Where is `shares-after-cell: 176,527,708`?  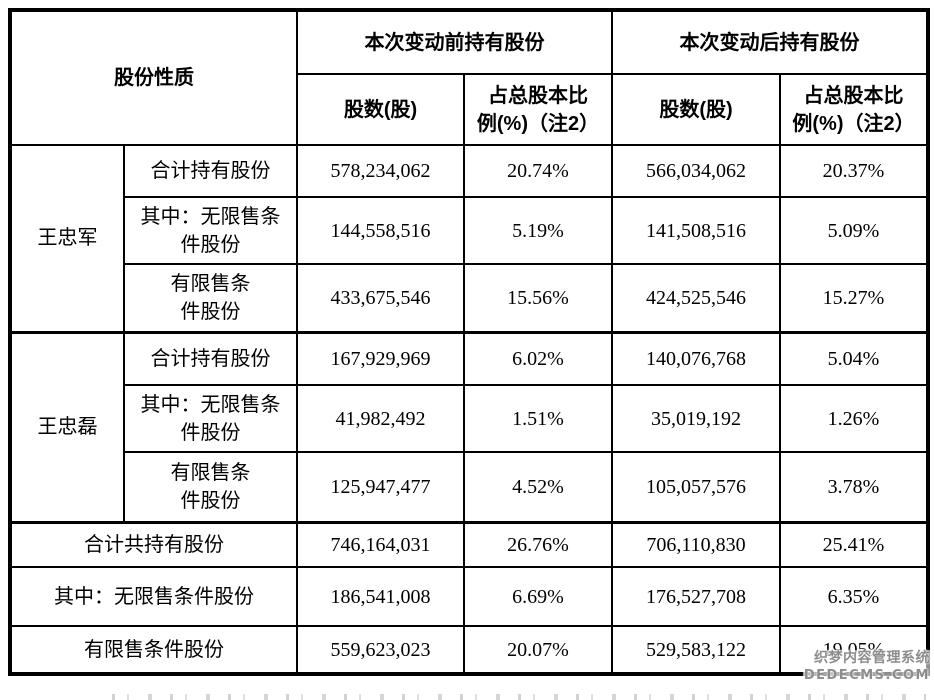 shares-after-cell: 176,527,708 is located at coordinates (696, 596).